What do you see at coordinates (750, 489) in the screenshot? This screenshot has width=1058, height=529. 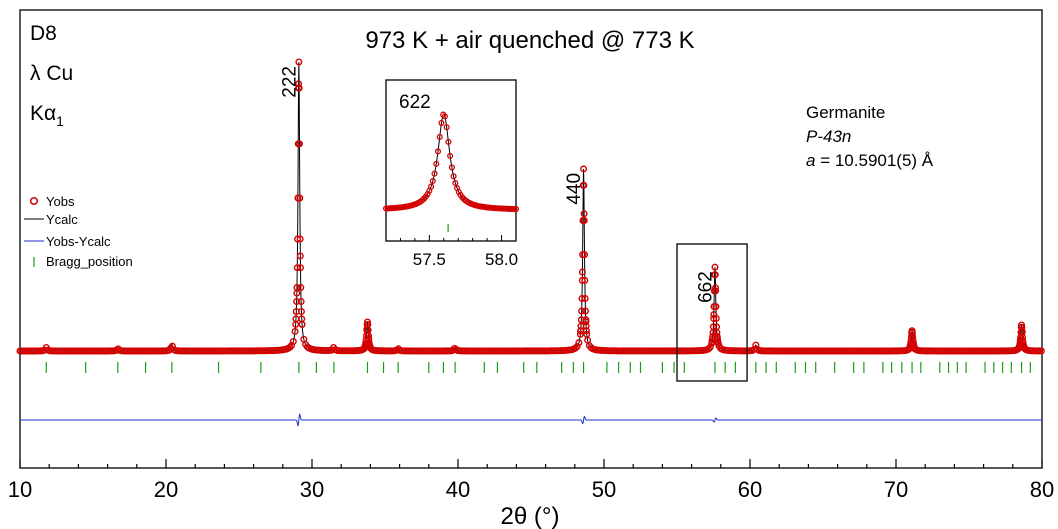 I see `x-tick-label: 60` at bounding box center [750, 489].